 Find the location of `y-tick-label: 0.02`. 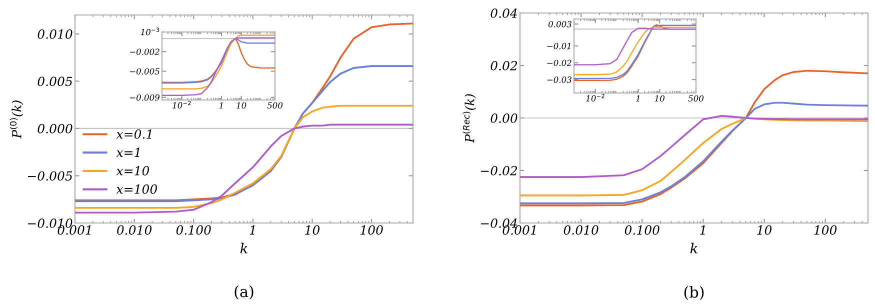

y-tick-label: 0.02 is located at coordinates (504, 65).